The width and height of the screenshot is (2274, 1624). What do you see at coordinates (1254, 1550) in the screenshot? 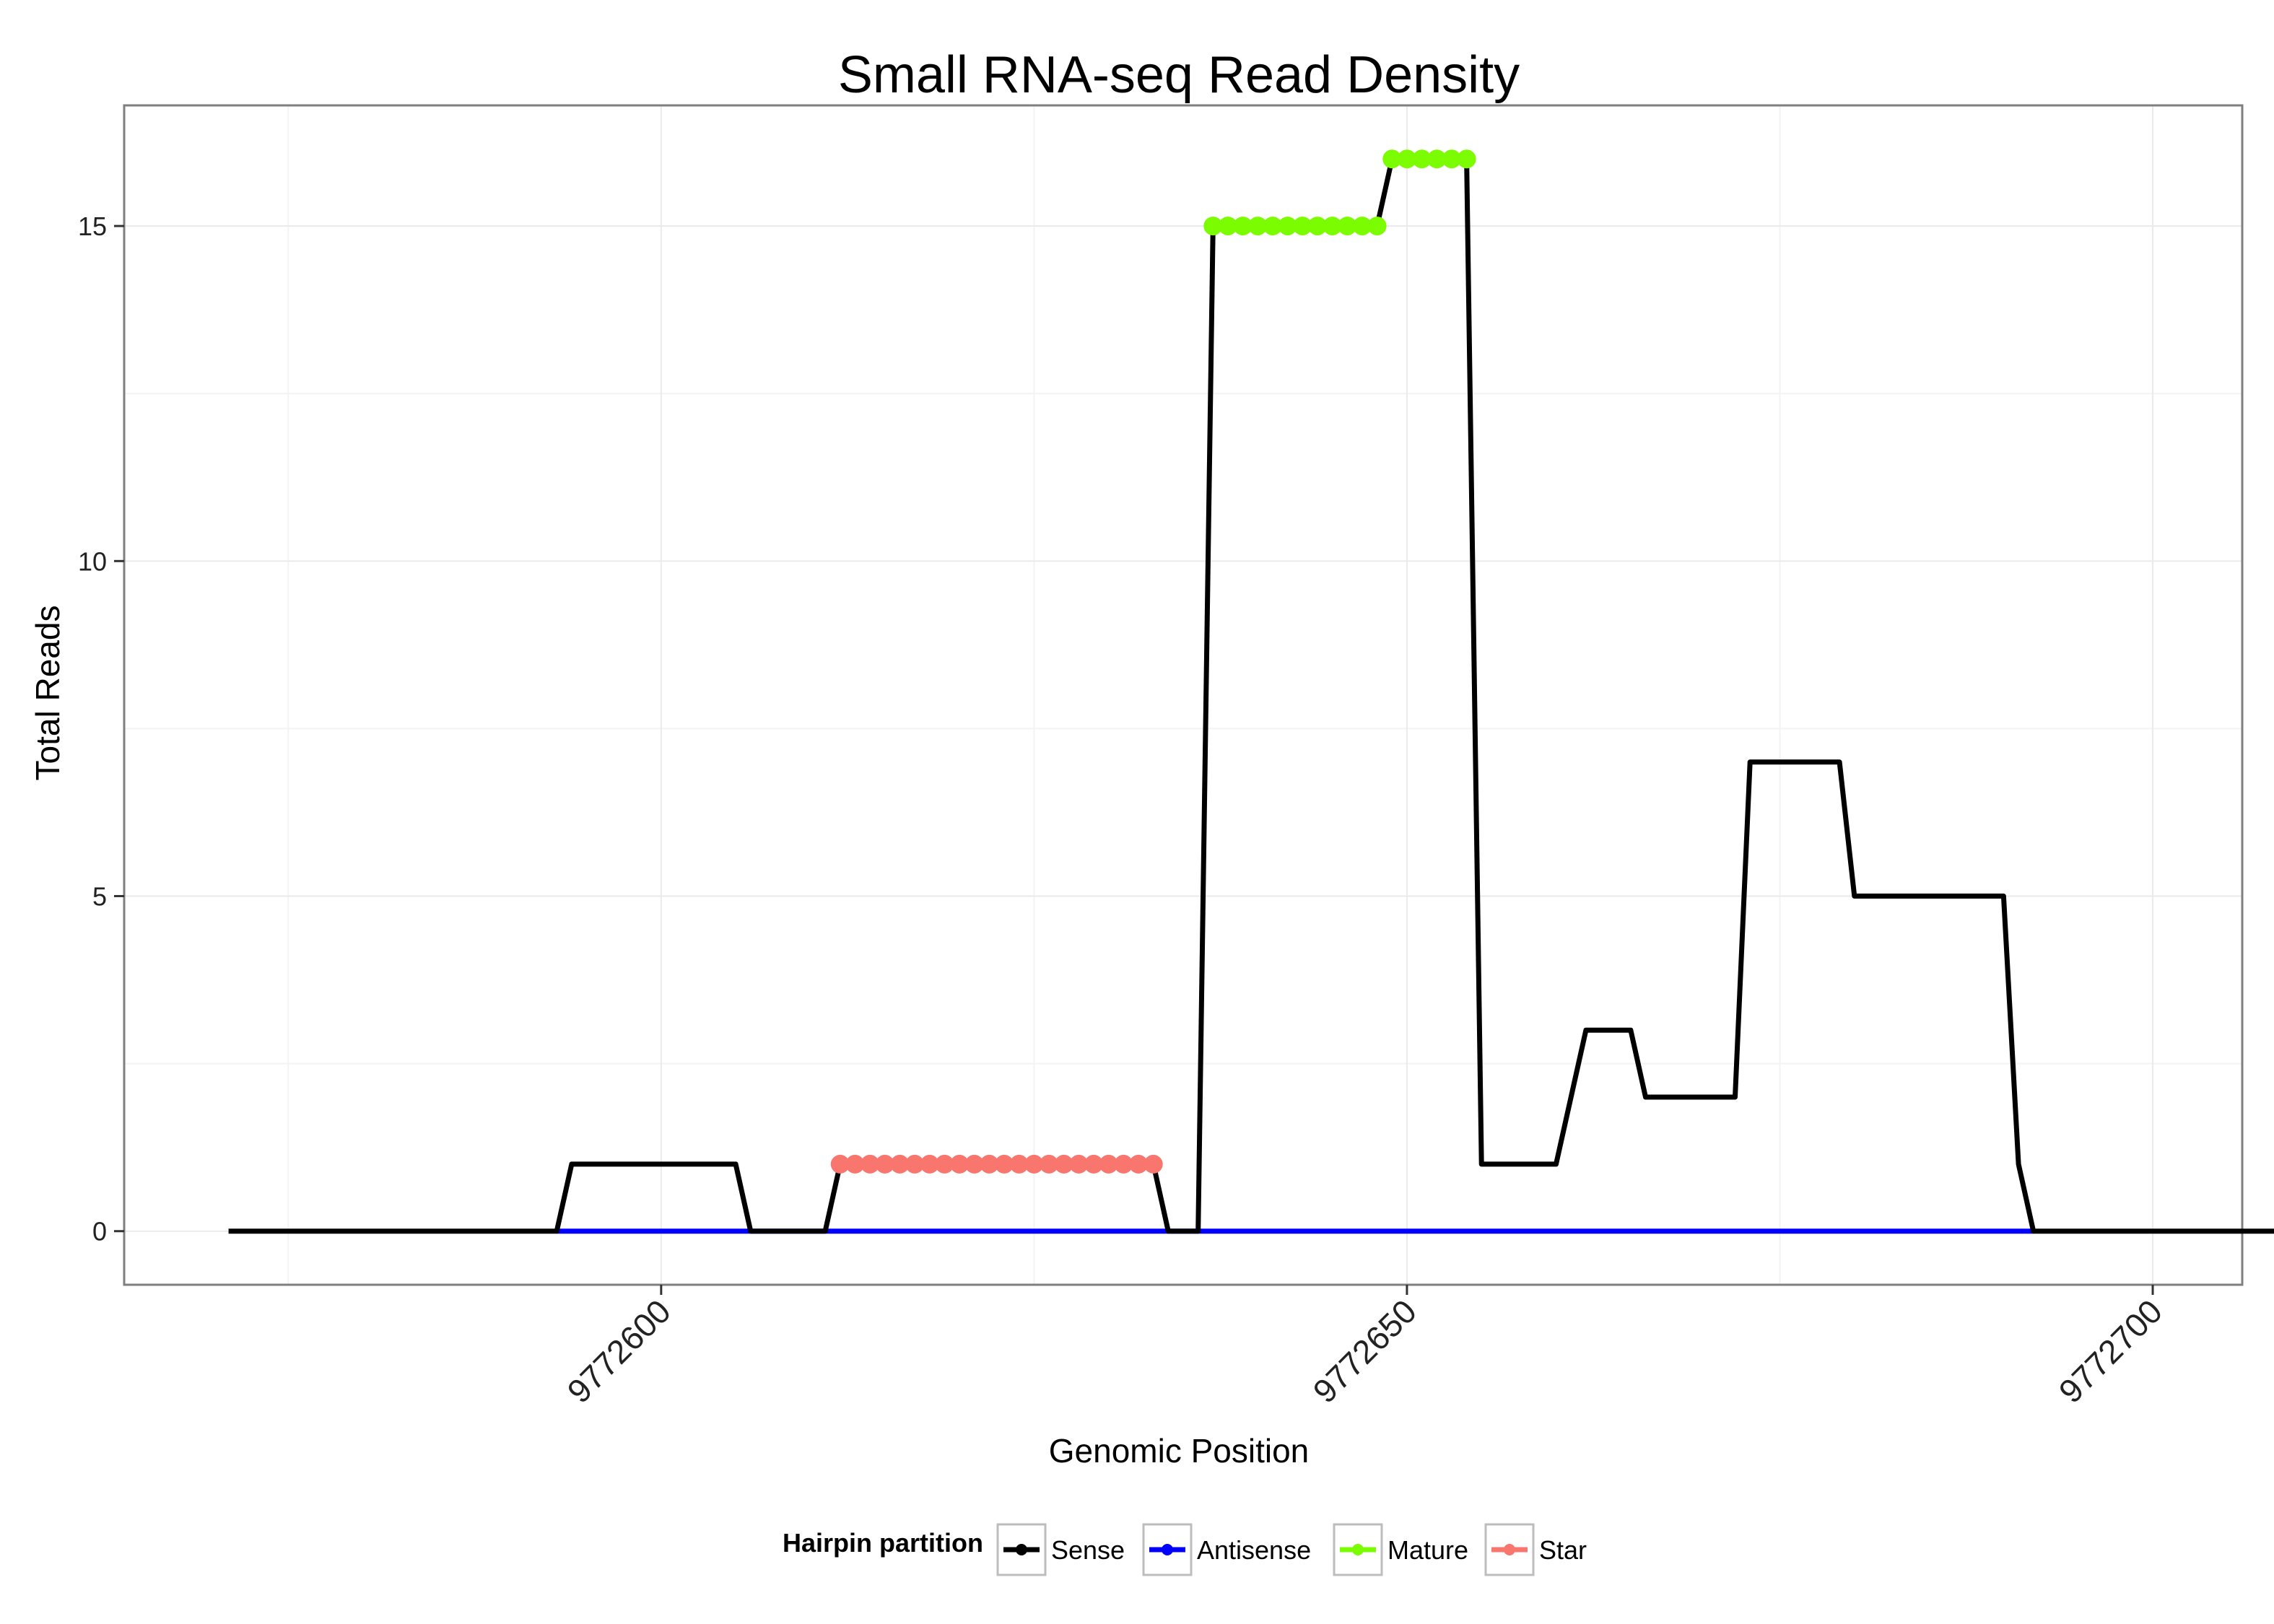
I see `legend-label-antisense: Antisense` at bounding box center [1254, 1550].